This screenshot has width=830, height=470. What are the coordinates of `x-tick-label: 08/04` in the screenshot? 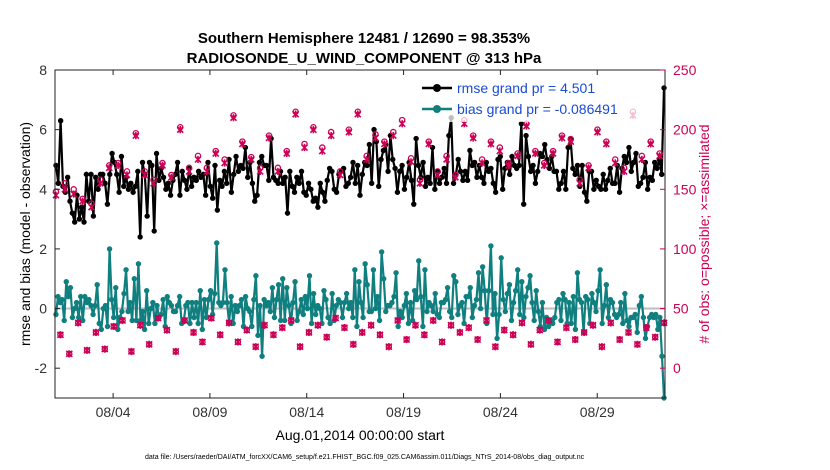 It's located at (113, 412).